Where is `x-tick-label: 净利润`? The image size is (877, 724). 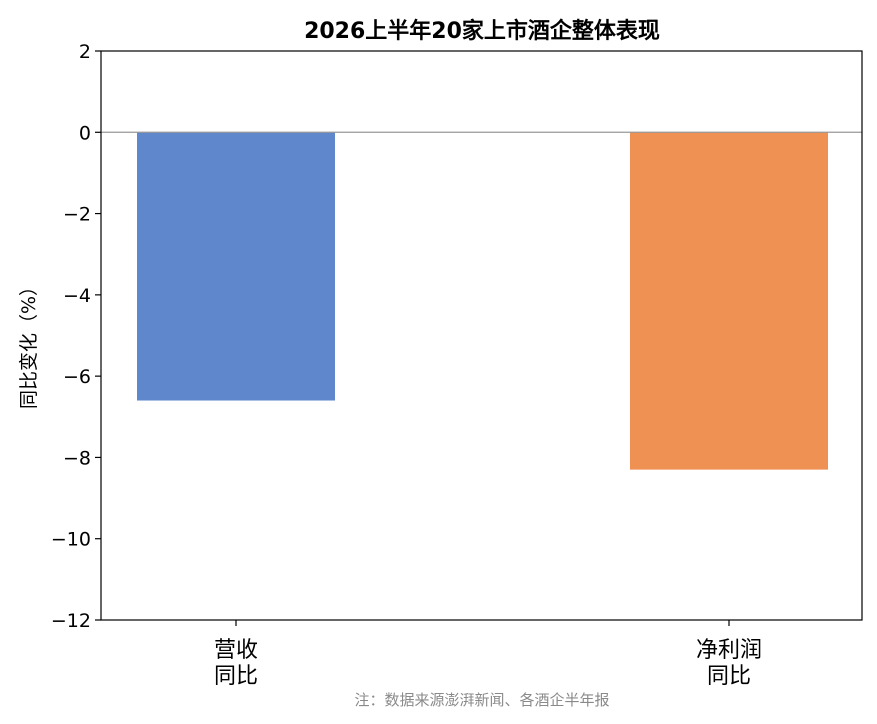
x-tick-label: 净利润 is located at coordinates (729, 650).